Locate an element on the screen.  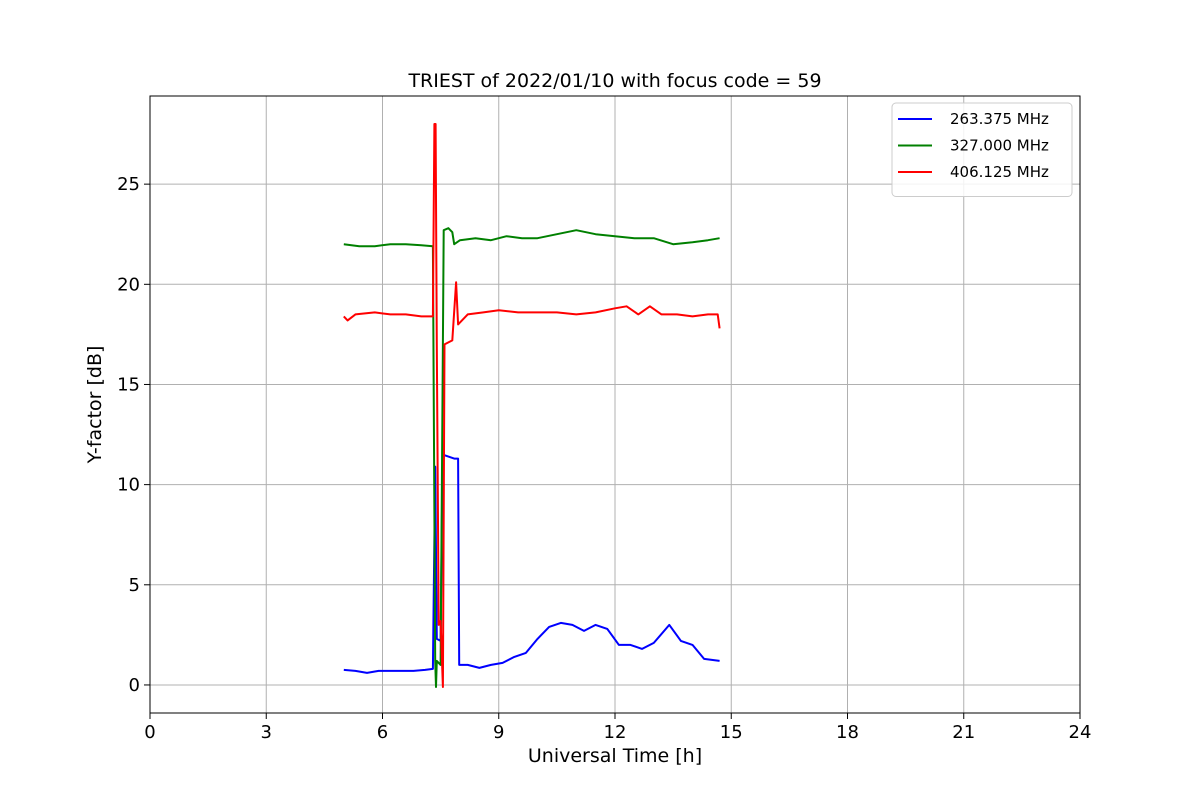
legend: 263.375 MHz 327.000 MHz 406.125 MHz is located at coordinates (982, 149).